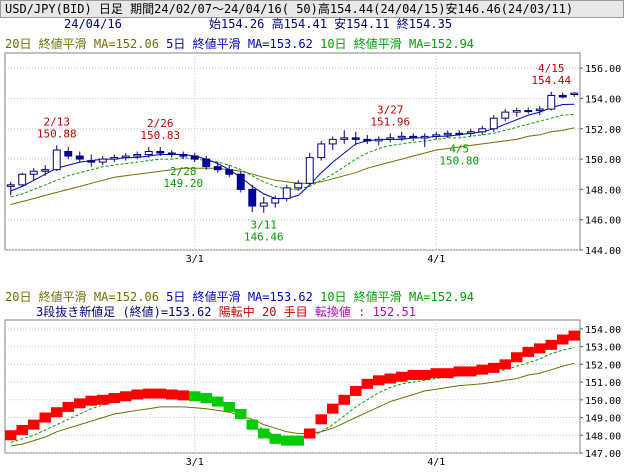 The width and height of the screenshot is (624, 475). What do you see at coordinates (603, 251) in the screenshot?
I see `top-tick-label-y: 144.00` at bounding box center [603, 251].